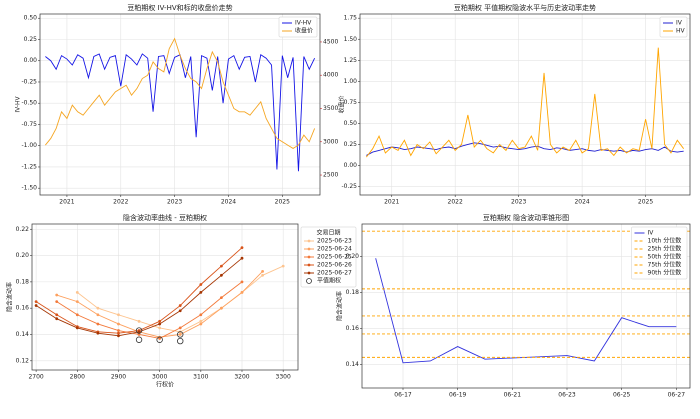  I want to click on y-tick-label: -1.00, so click(29, 145).